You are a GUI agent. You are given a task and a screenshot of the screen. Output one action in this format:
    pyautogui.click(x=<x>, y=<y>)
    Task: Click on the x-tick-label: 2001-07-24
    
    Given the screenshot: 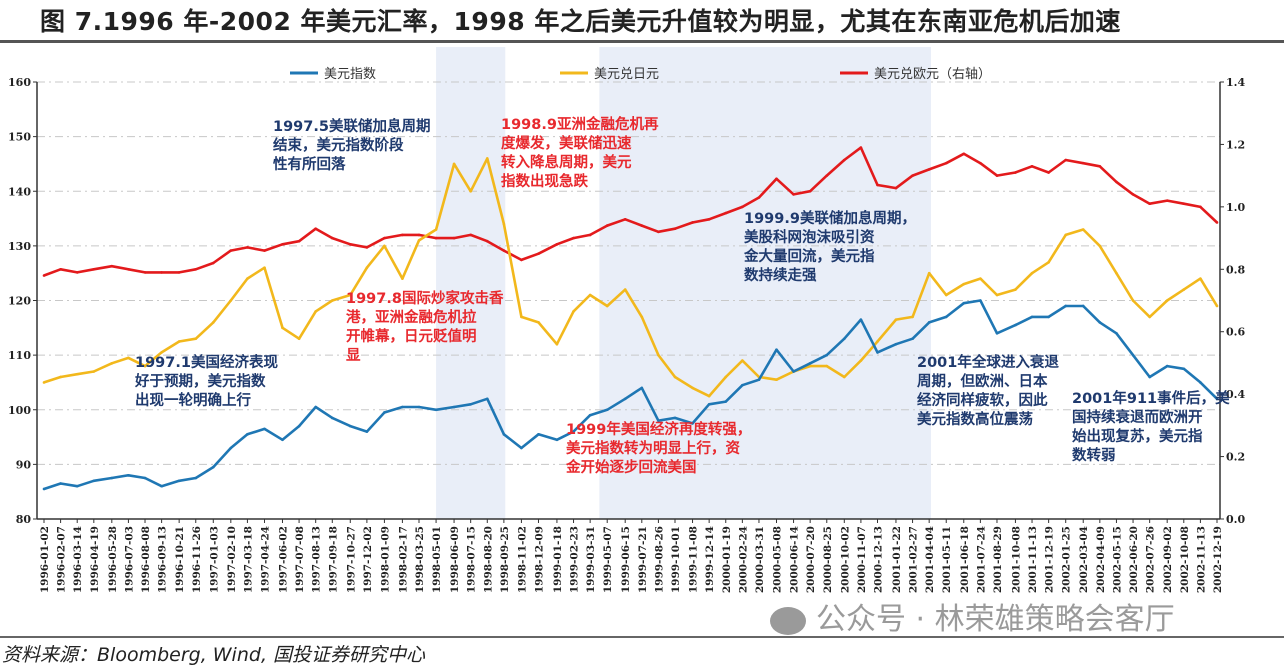 What is the action you would take?
    pyautogui.click(x=981, y=559)
    